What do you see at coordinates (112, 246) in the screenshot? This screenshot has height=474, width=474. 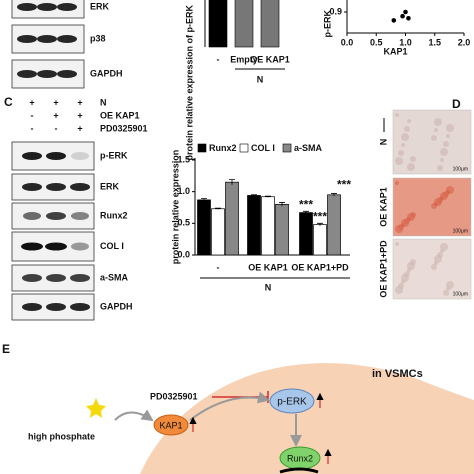 I see `blot-label: COL I` at bounding box center [112, 246].